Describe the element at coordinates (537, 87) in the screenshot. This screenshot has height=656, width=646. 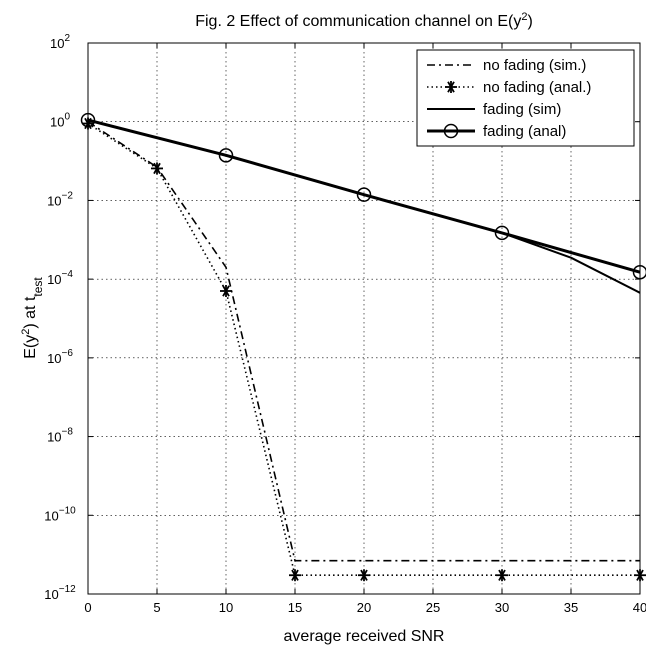
I see `legend-label: no fading (anal.)` at that location.